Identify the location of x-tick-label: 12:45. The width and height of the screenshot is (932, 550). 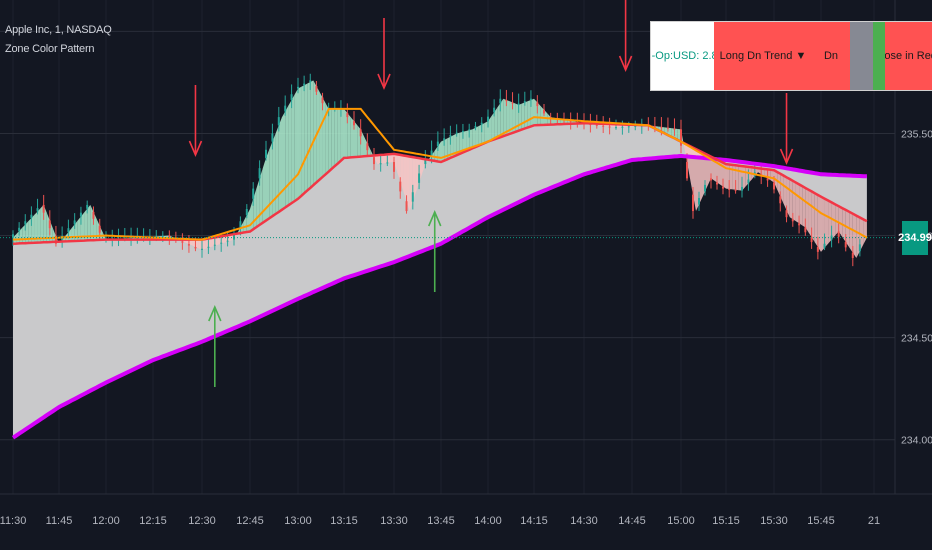
(250, 521).